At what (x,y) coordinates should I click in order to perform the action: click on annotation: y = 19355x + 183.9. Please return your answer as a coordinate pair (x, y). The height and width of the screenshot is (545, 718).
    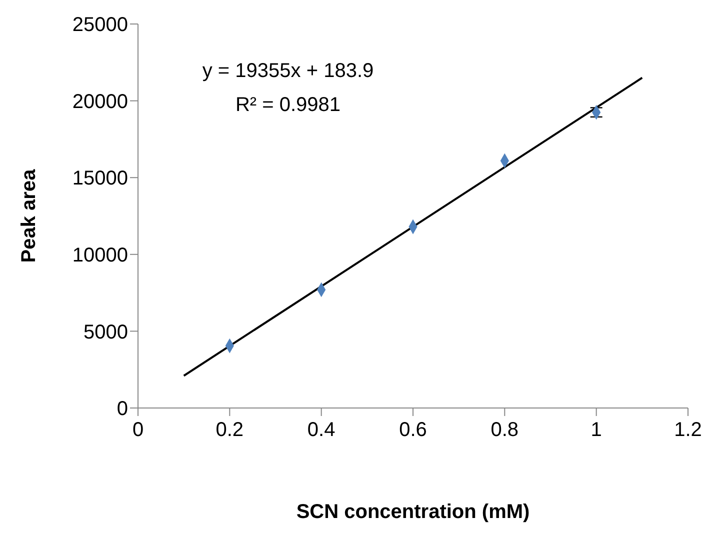
    Looking at the image, I should click on (288, 71).